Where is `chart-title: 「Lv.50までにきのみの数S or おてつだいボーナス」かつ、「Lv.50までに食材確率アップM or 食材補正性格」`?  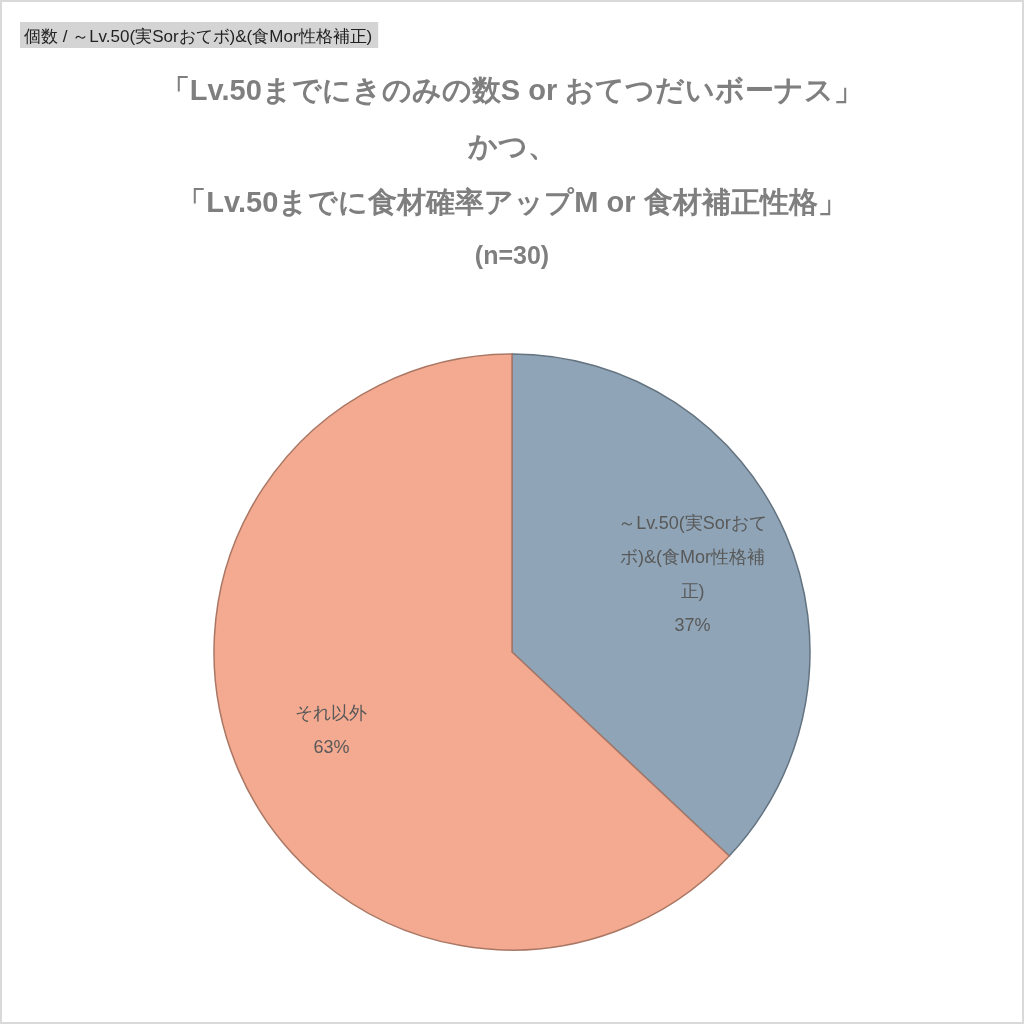
chart-title: 「Lv.50までにきのみの数S or おてつだいボーナス」かつ、「Lv.50までに食材確率アップM or 食材補正性格」 is located at coordinates (512, 146).